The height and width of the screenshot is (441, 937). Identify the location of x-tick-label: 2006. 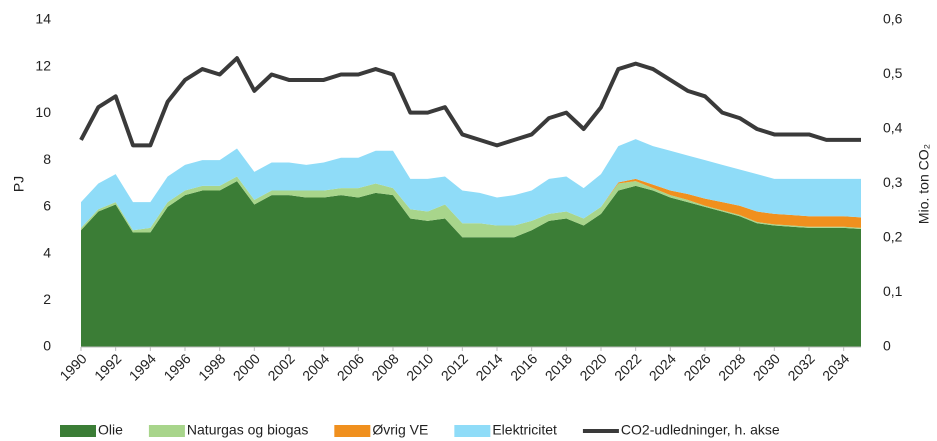
(350, 366).